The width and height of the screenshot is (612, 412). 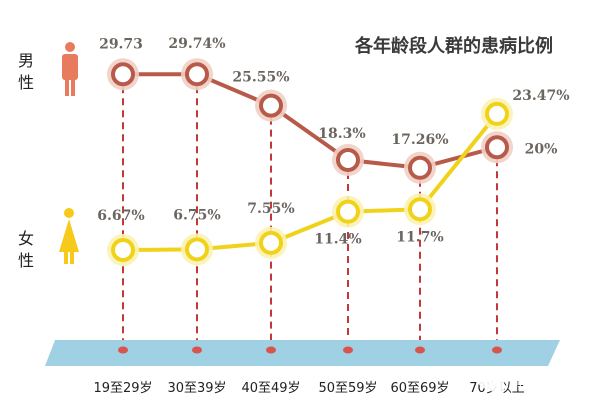 What do you see at coordinates (196, 388) in the screenshot?
I see `x-tick-1: 30至39岁` at bounding box center [196, 388].